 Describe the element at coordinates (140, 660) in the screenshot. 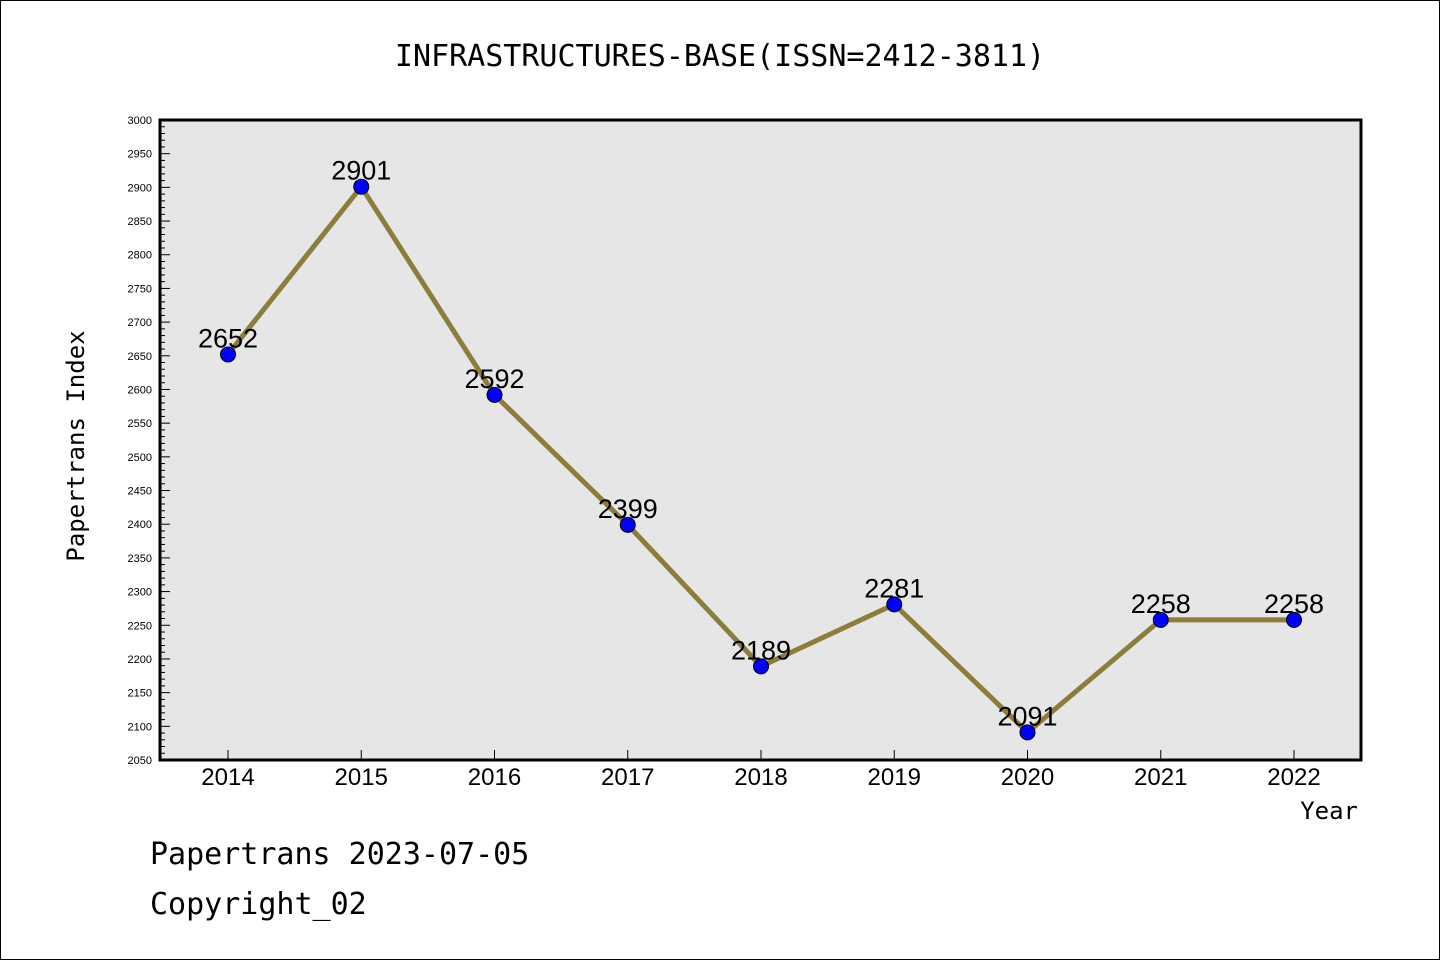

I see `y-tick-label: 2200` at that location.